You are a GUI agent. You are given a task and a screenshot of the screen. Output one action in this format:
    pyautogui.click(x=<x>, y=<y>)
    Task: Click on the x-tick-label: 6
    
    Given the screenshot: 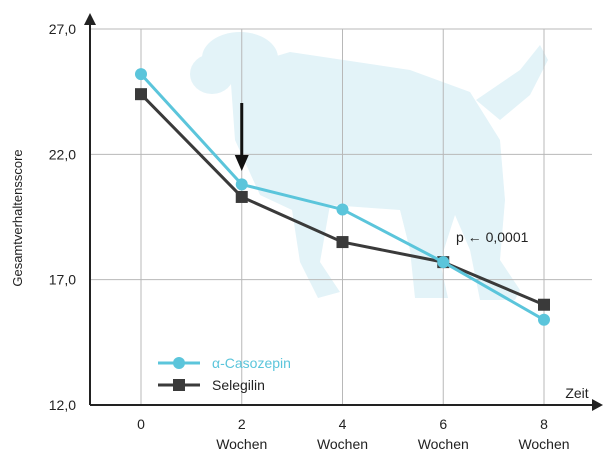 What is the action you would take?
    pyautogui.click(x=443, y=424)
    